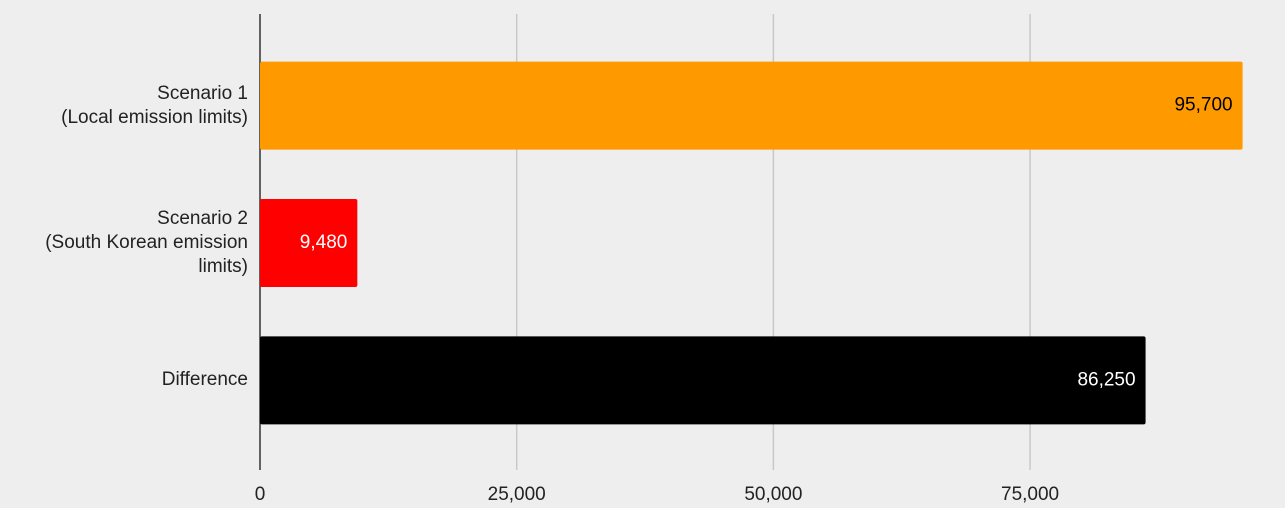  What do you see at coordinates (324, 242) in the screenshot?
I see `value-label: 9,480` at bounding box center [324, 242].